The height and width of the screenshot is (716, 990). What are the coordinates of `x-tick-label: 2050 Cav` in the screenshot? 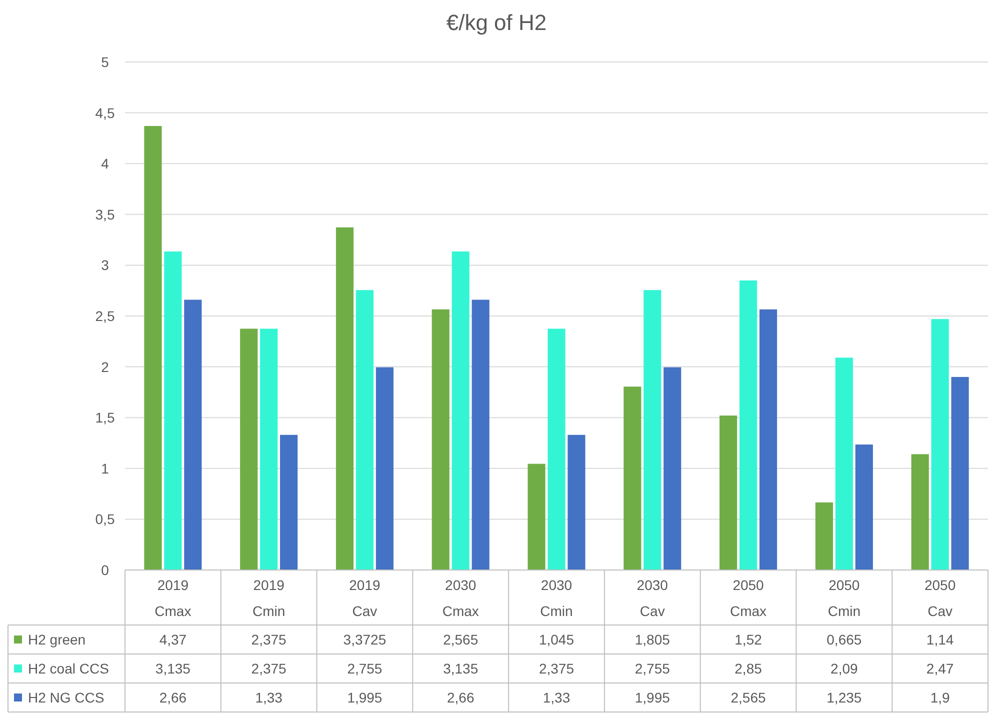 It's located at (940, 598).